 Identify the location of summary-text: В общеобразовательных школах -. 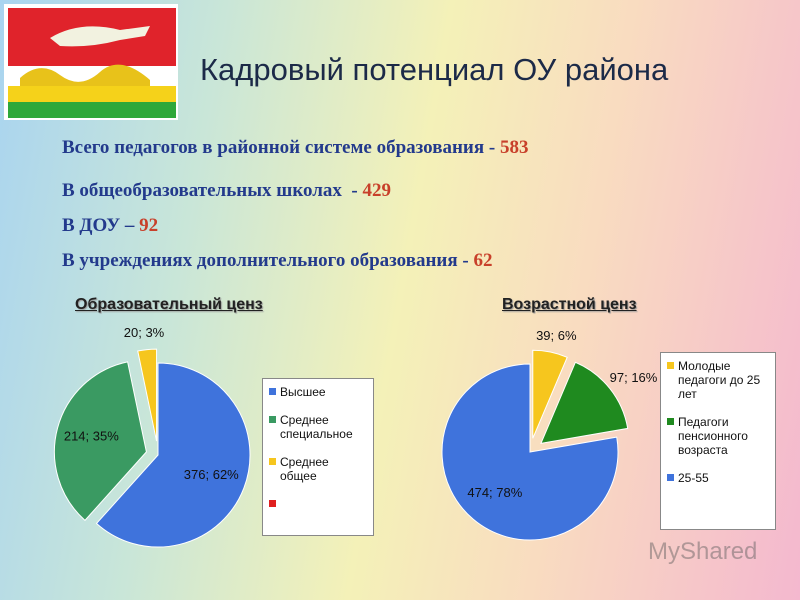
(210, 190).